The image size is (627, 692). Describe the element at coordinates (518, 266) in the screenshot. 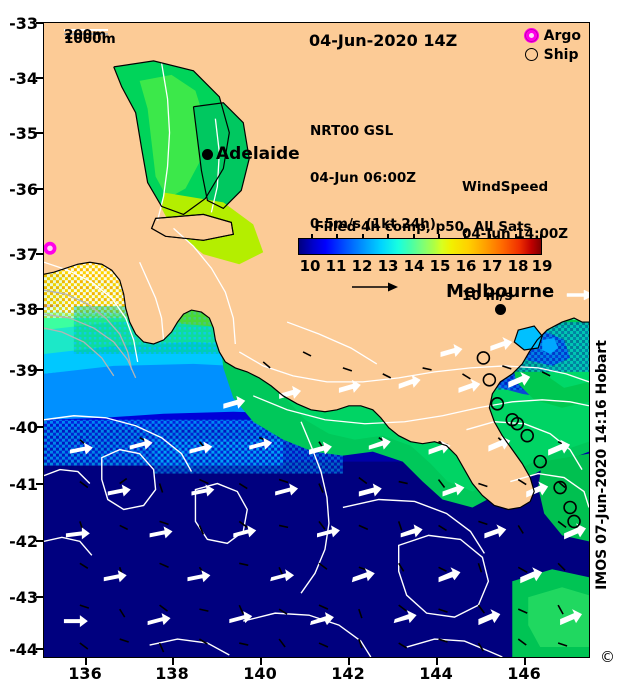

I see `cb-tick-8: 18` at that location.